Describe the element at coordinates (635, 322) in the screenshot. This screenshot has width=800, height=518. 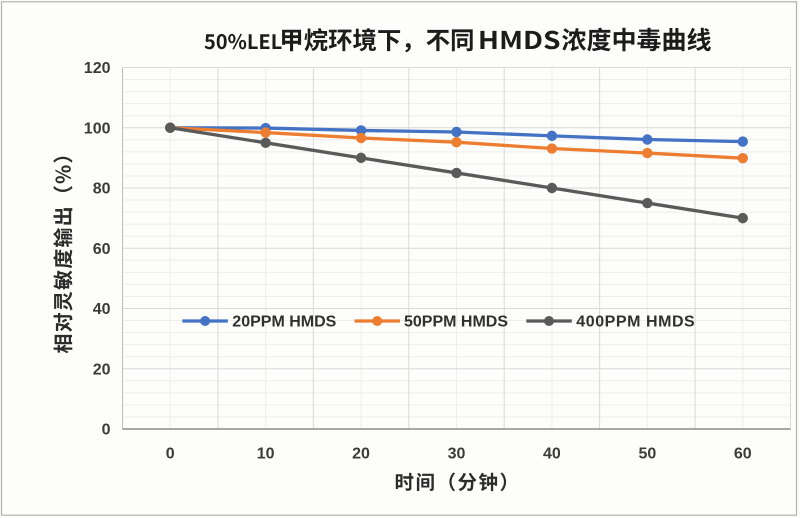
I see `svg-text: 400PPM HMDS` at that location.